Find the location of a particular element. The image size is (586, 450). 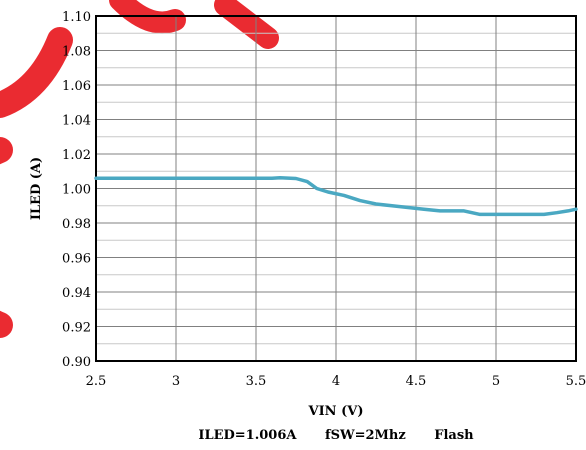

y-axis-label: ILED (A) is located at coordinates (36, 188).